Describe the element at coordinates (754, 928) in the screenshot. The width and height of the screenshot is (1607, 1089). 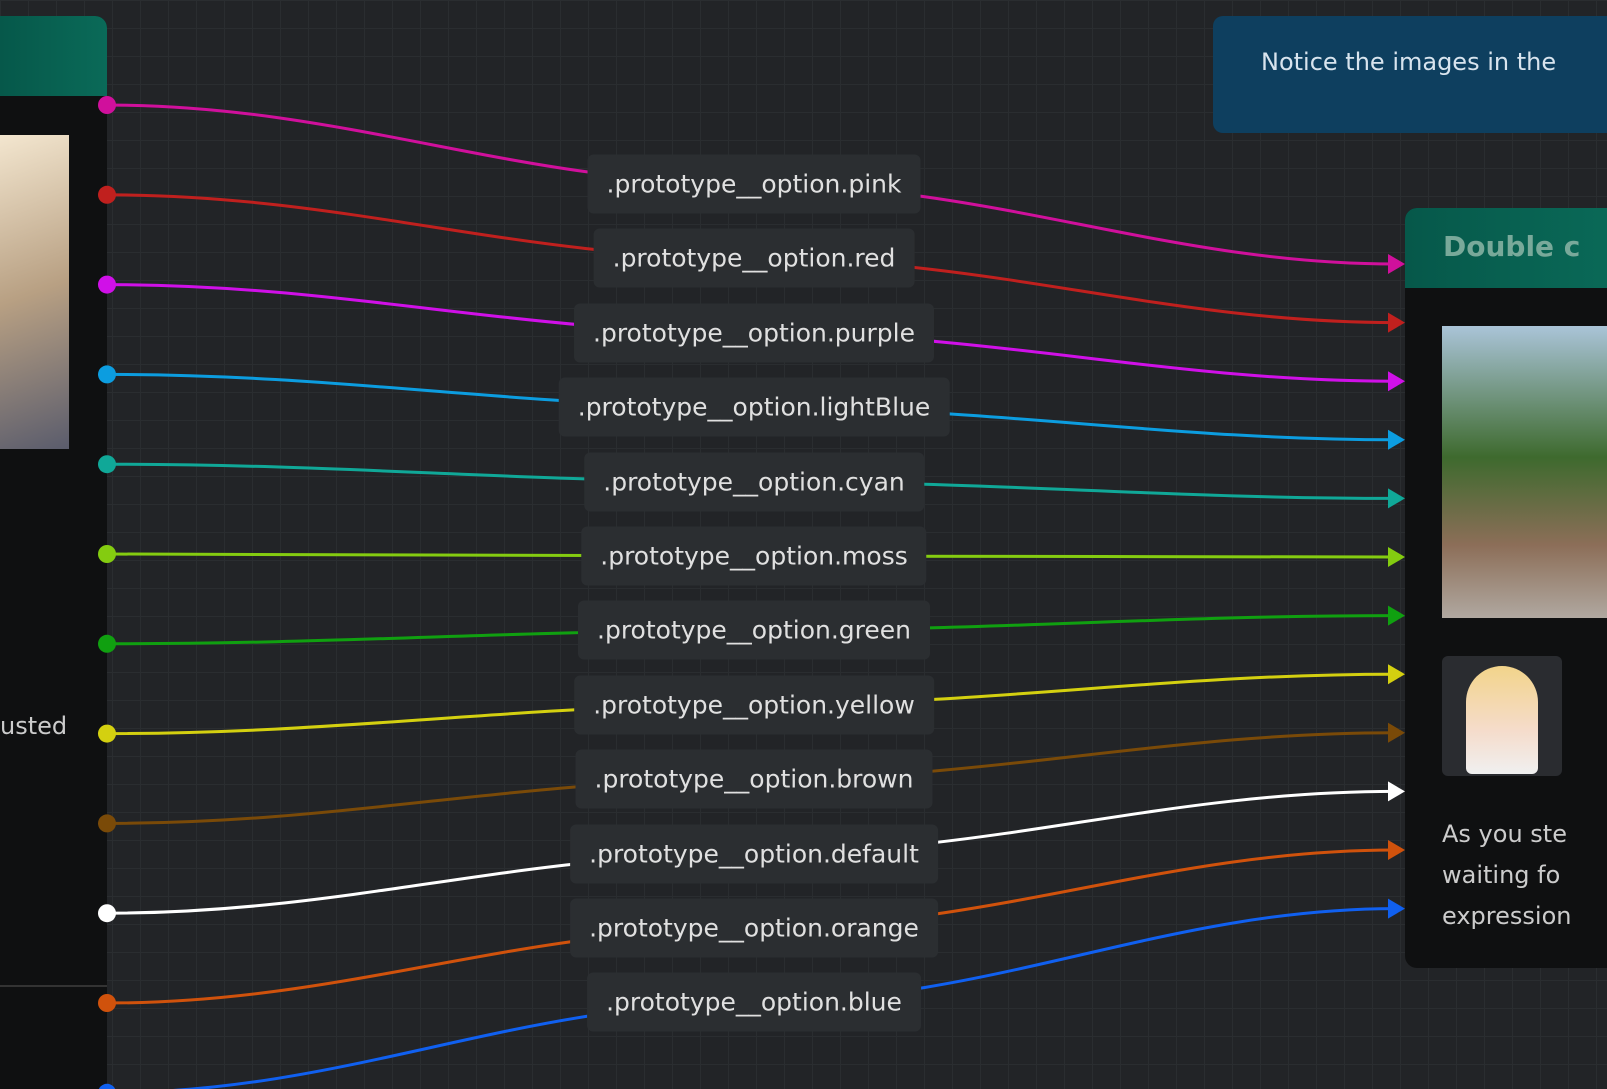
I see `edge-label: .prototype__option.orange` at that location.